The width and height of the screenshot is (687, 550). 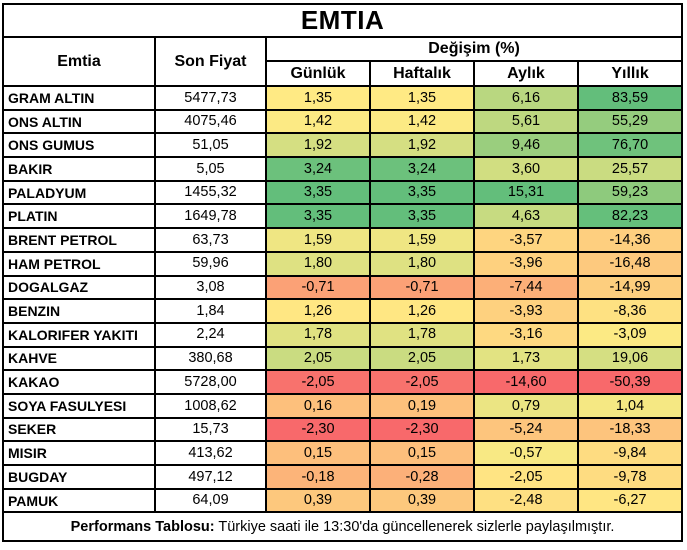 I want to click on change-value-cell: 0,79, so click(x=526, y=405).